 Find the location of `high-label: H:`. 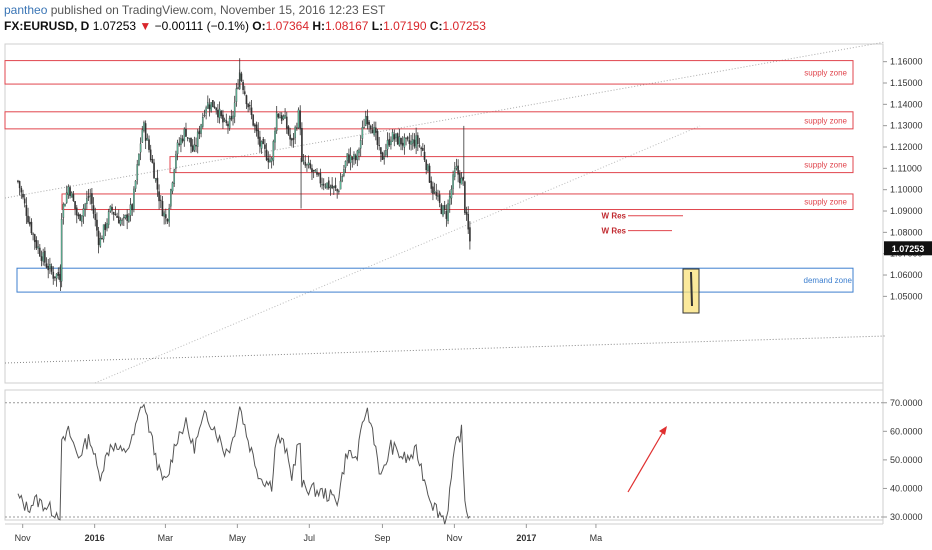

high-label: H: is located at coordinates (319, 26).